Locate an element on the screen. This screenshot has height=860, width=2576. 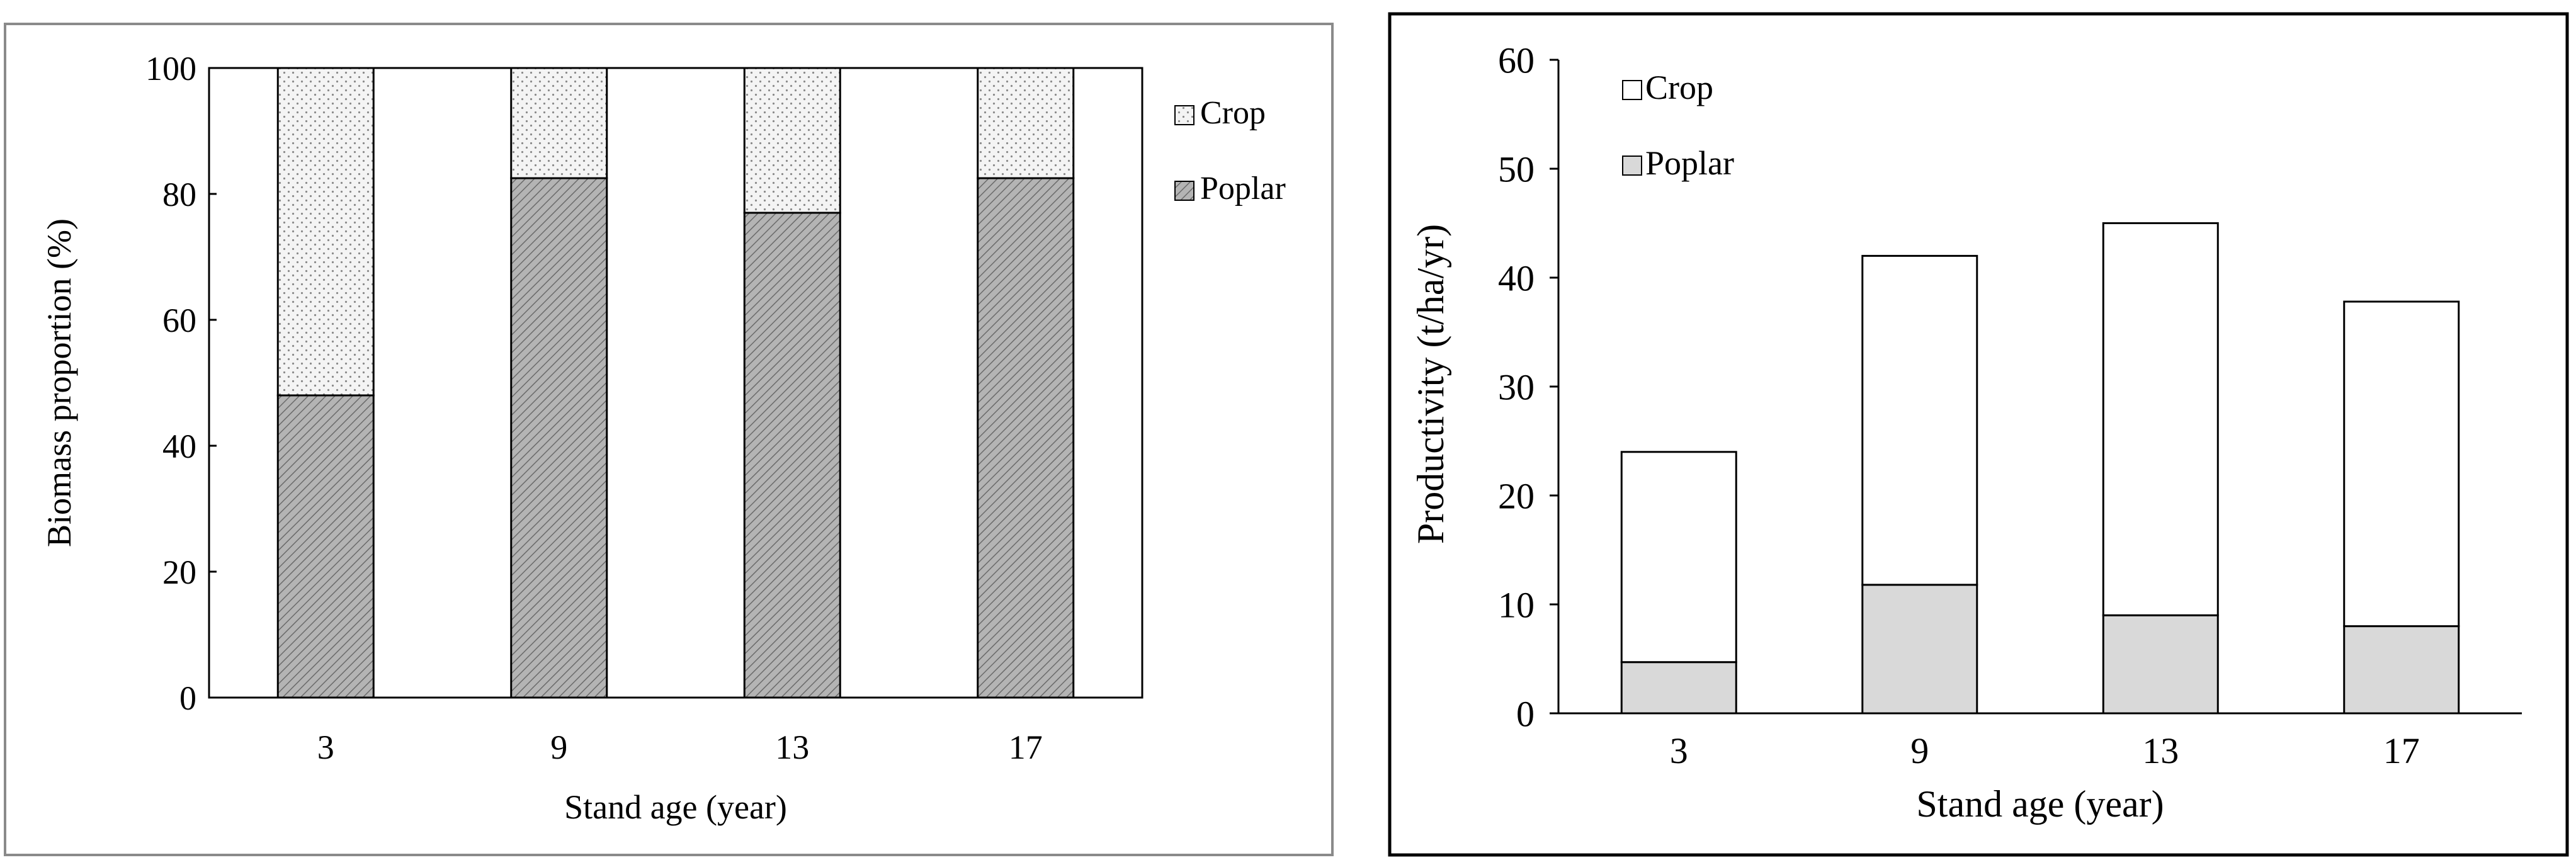
y-axis-ticks: 0 20 40 60 80 100 is located at coordinates (181, 383).